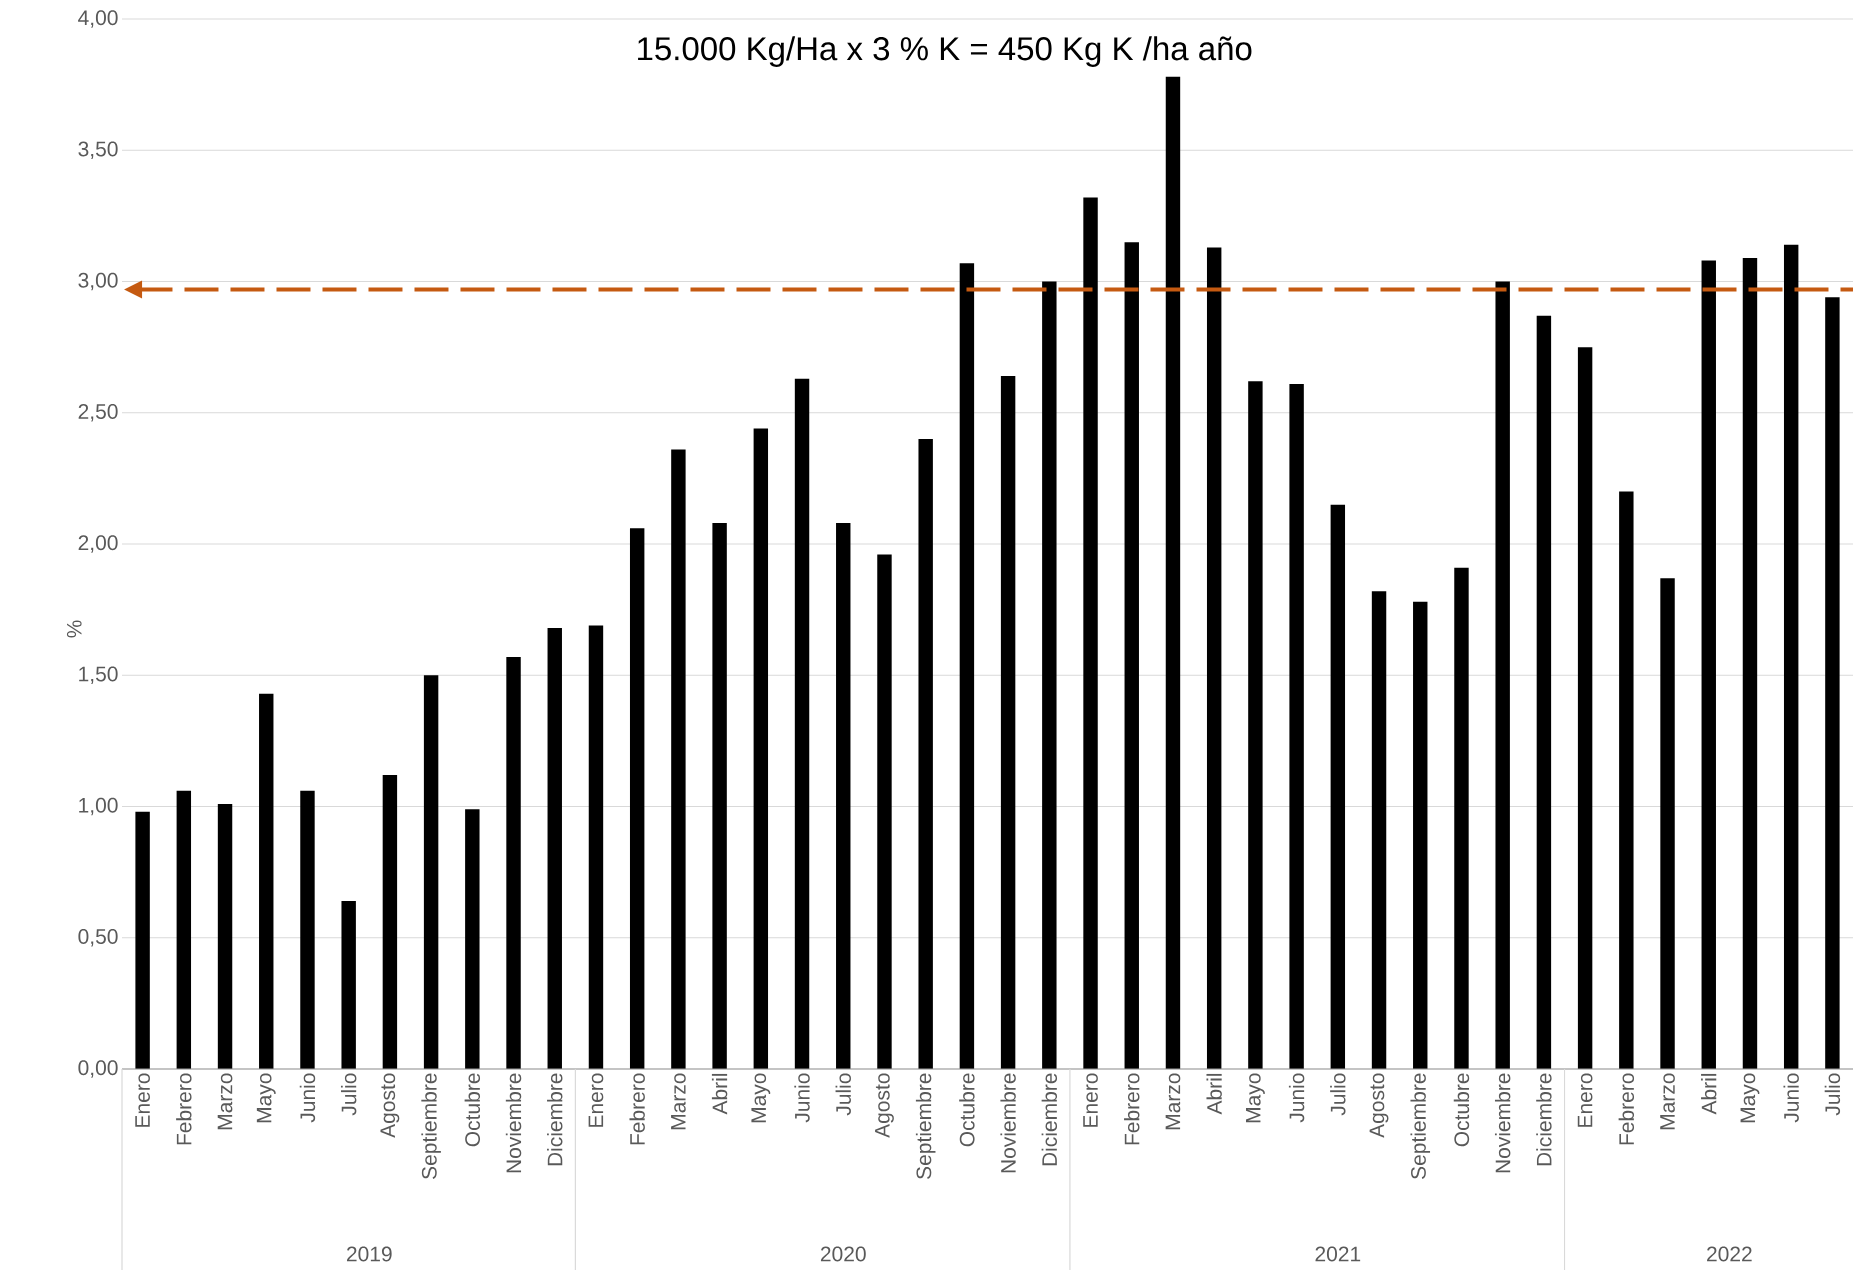 This screenshot has width=1853, height=1270. What do you see at coordinates (843, 1254) in the screenshot?
I see `text: 2020` at bounding box center [843, 1254].